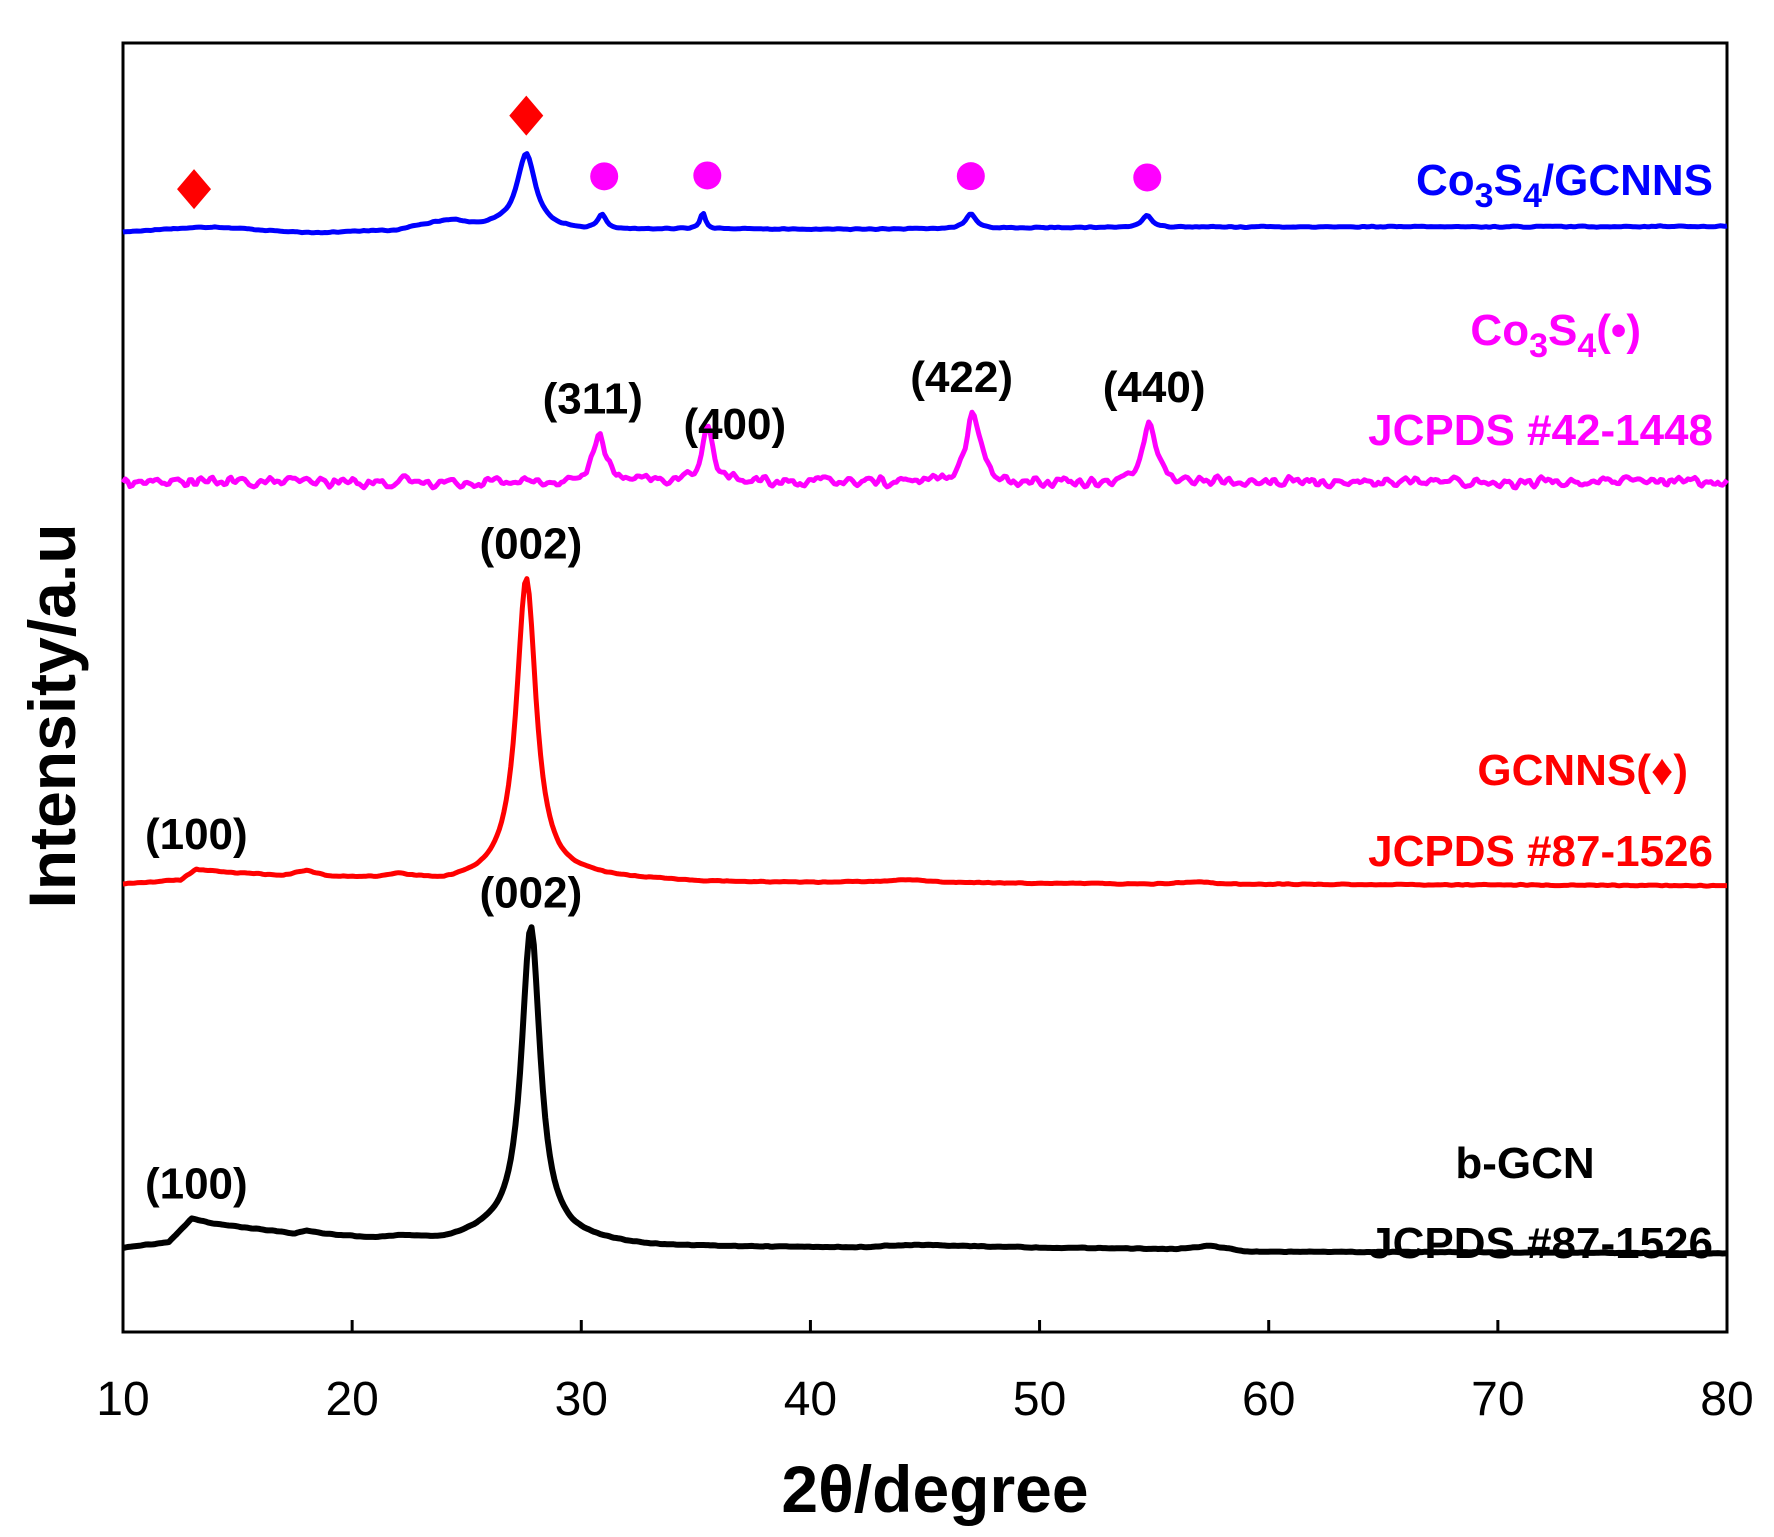 This screenshot has width=1774, height=1537. Describe the element at coordinates (734, 424) in the screenshot. I see `peak-label: (400)` at that location.